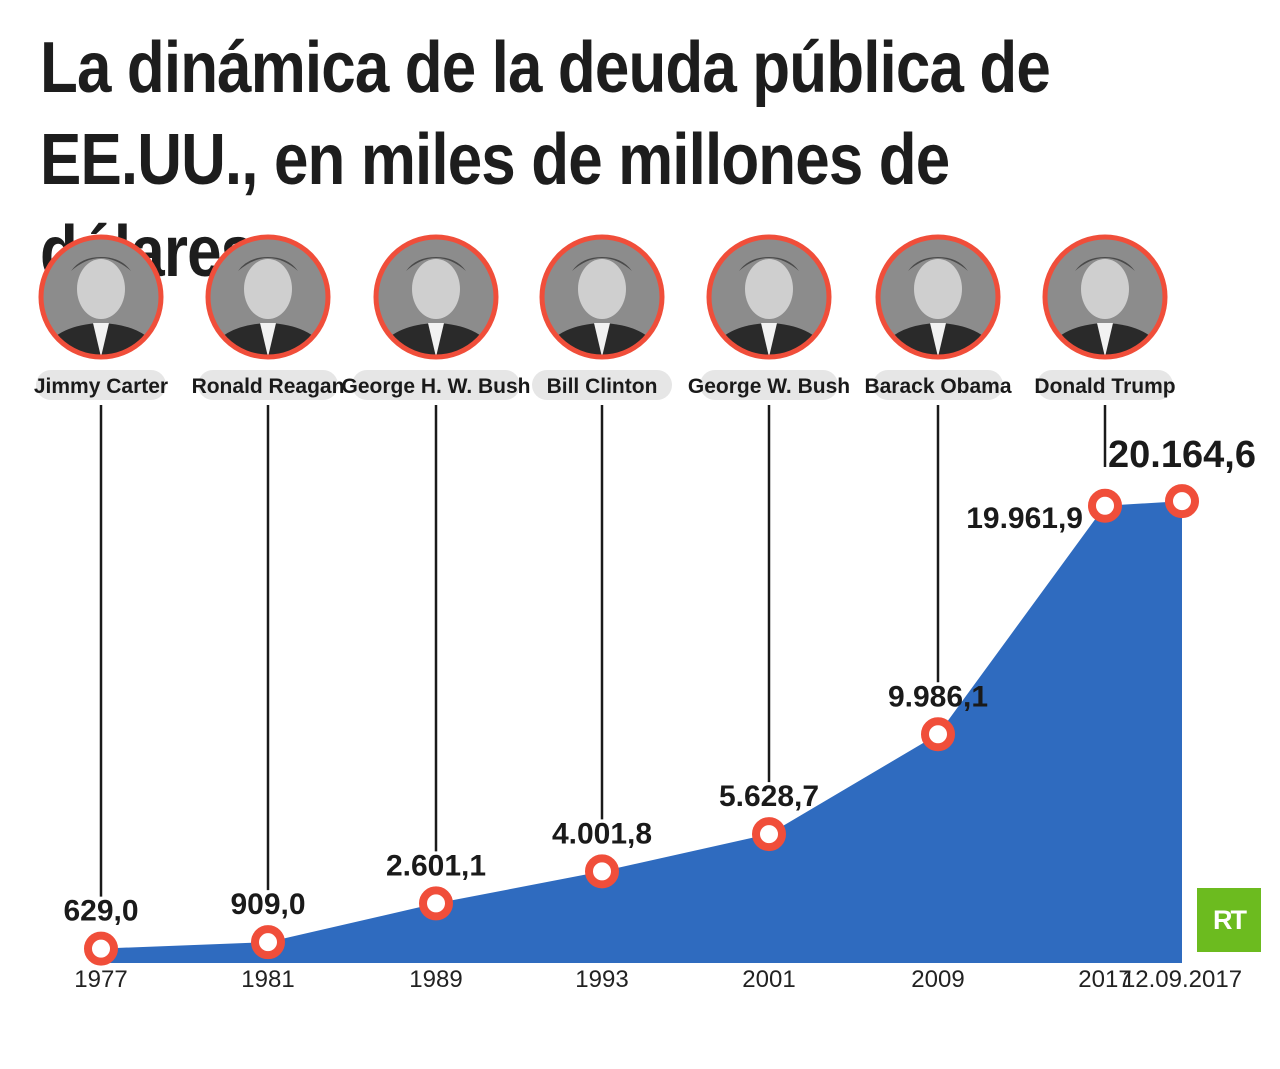 Image resolution: width=1280 pixels, height=1069 pixels. I want to click on value-label: 909,0, so click(267, 904).